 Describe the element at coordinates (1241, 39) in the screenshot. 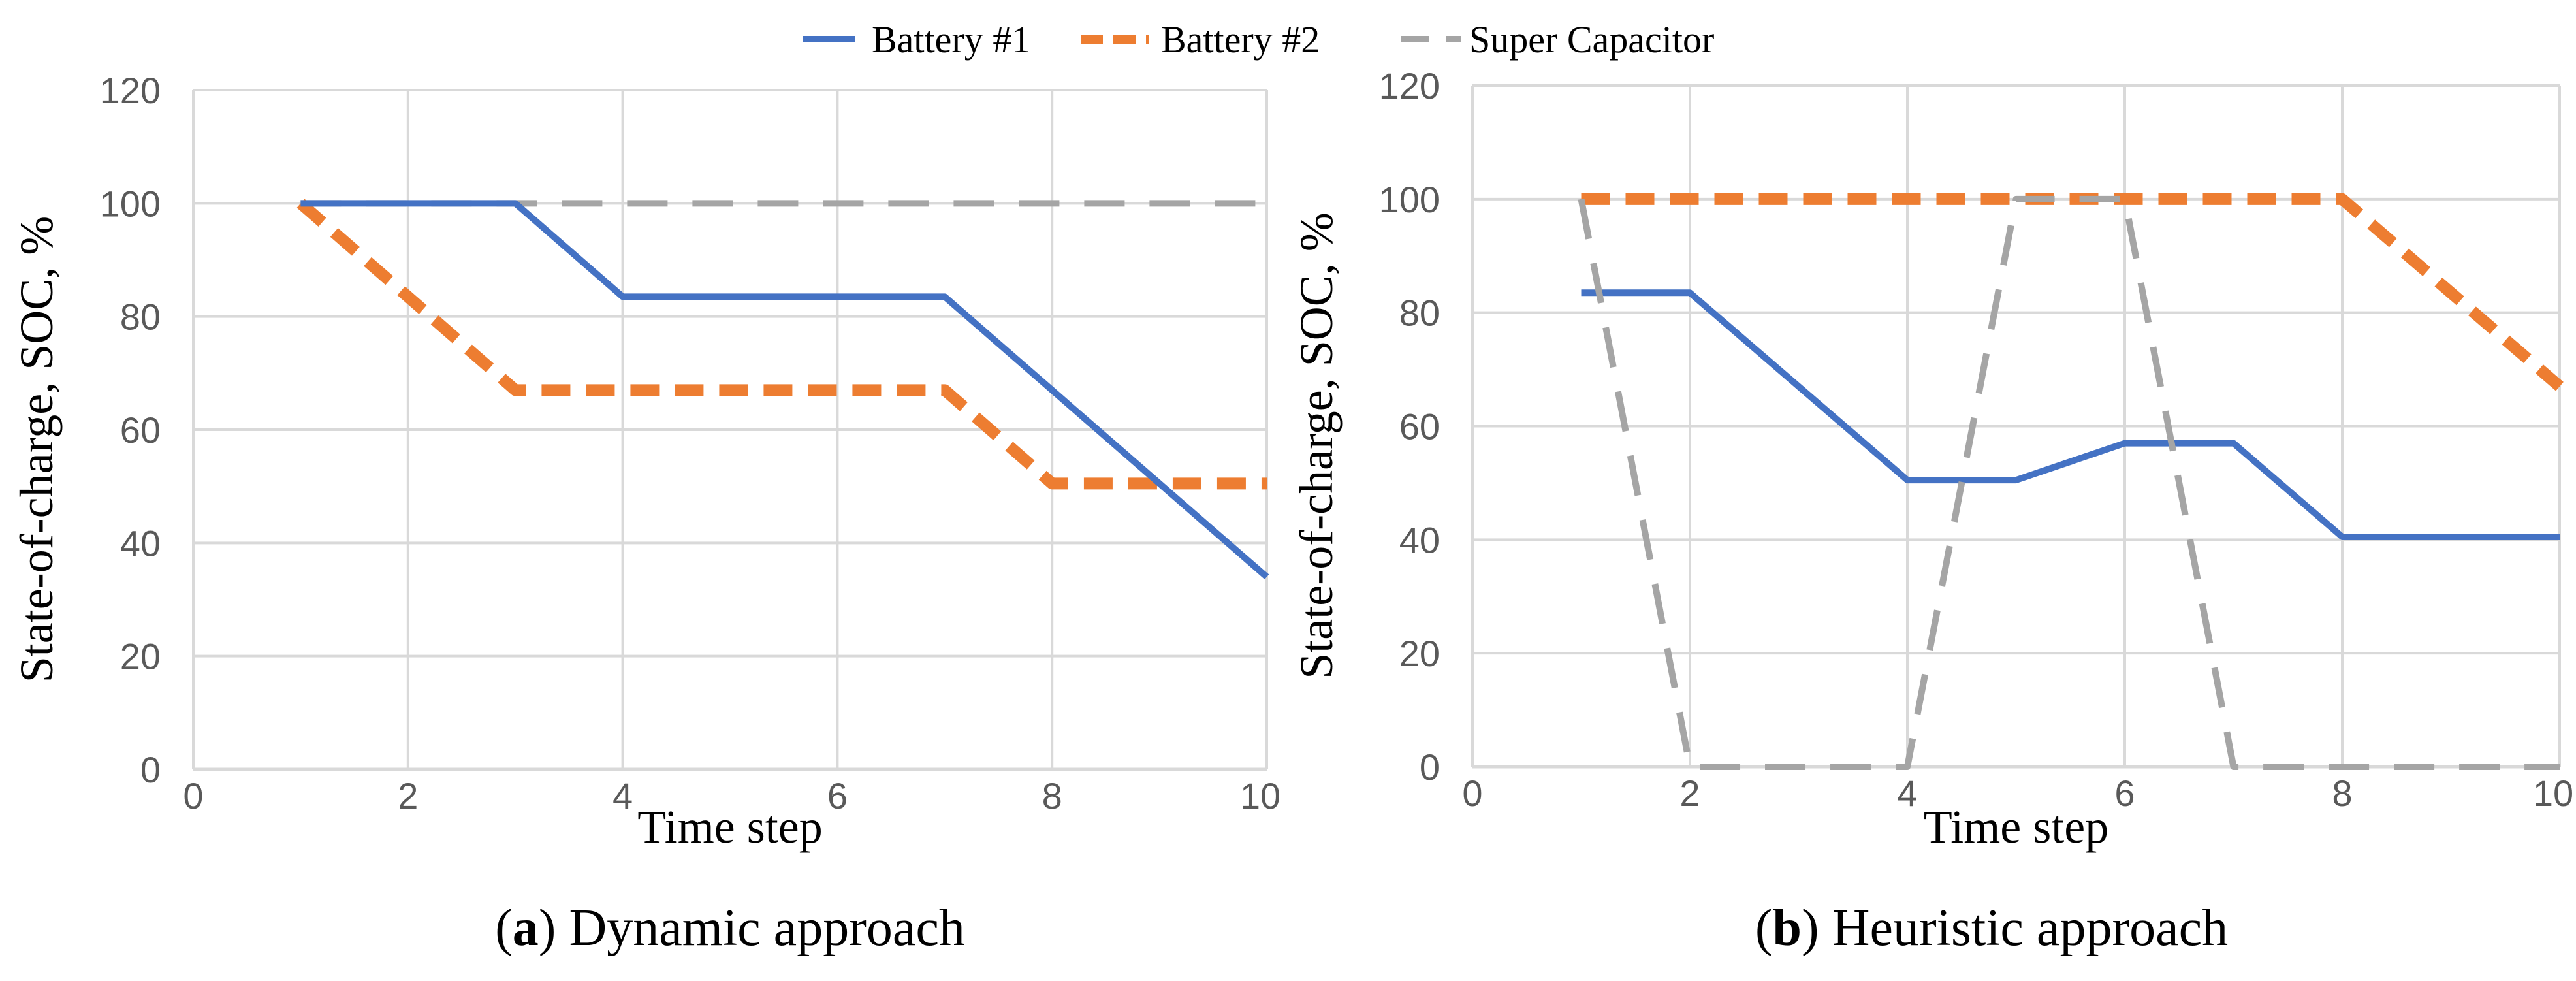

I see `legend-label-2: Battery #2` at that location.